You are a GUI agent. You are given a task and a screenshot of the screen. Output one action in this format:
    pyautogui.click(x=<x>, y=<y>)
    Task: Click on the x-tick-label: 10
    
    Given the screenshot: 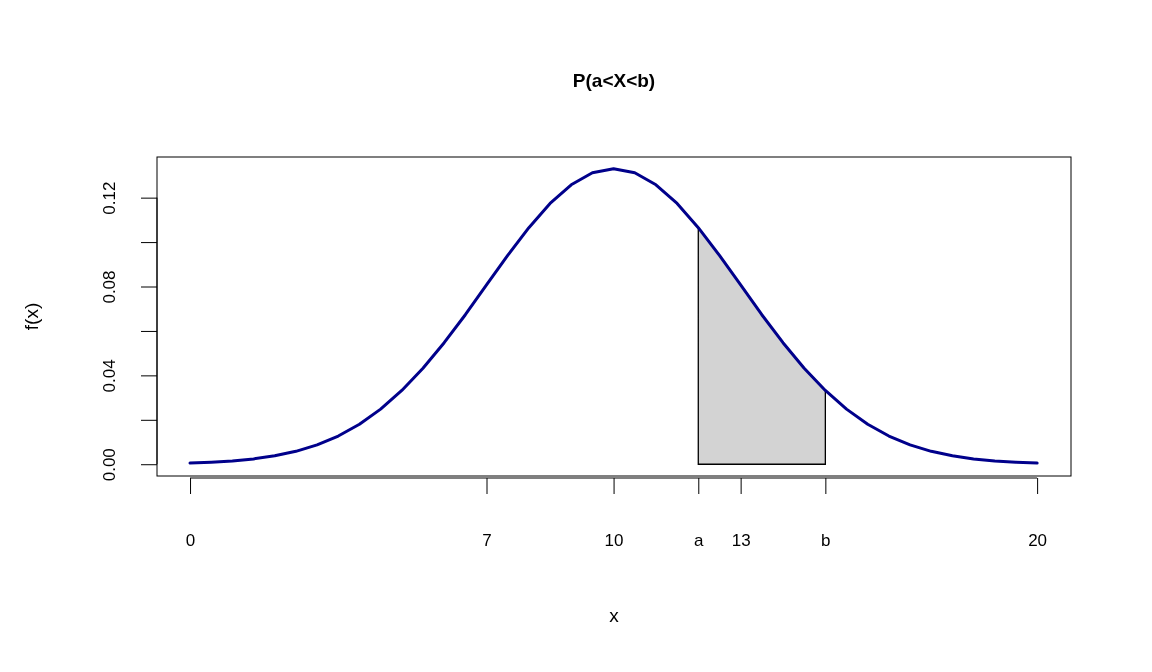 What is the action you would take?
    pyautogui.click(x=614, y=541)
    